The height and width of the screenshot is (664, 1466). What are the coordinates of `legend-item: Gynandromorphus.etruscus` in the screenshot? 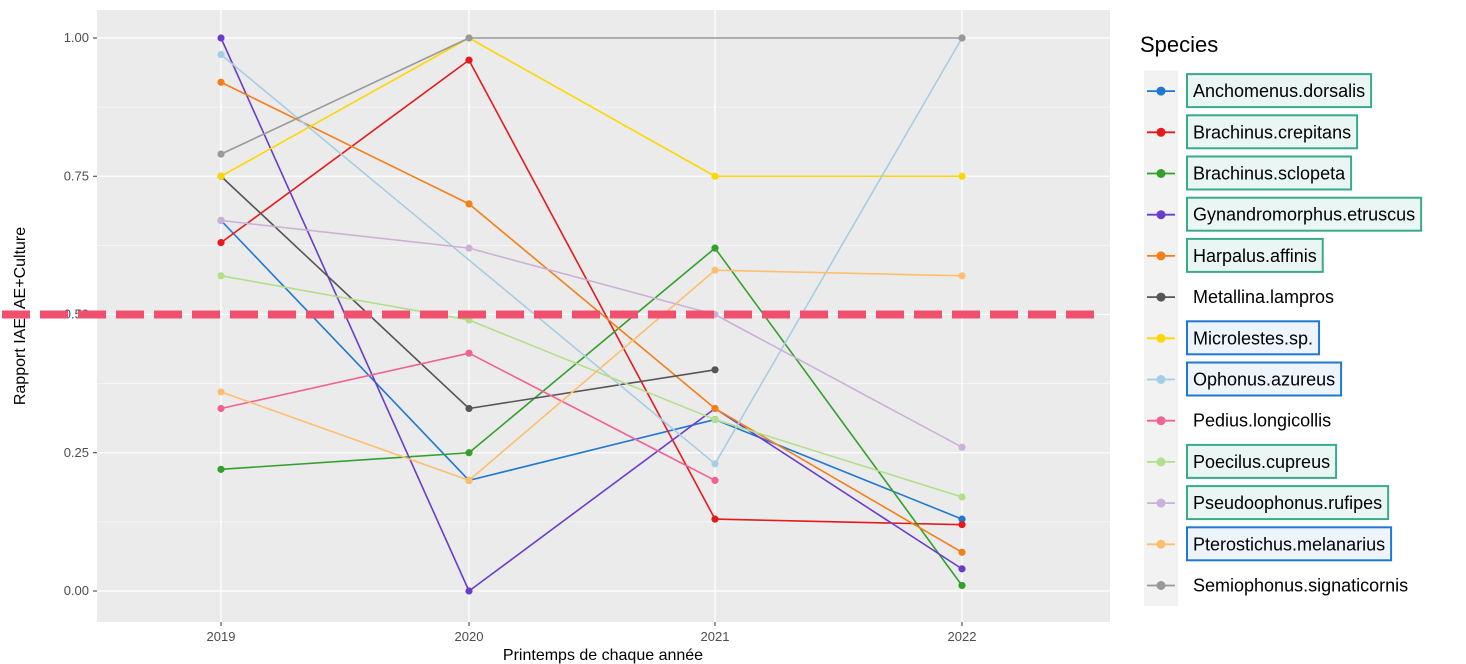 It's located at (1285, 214).